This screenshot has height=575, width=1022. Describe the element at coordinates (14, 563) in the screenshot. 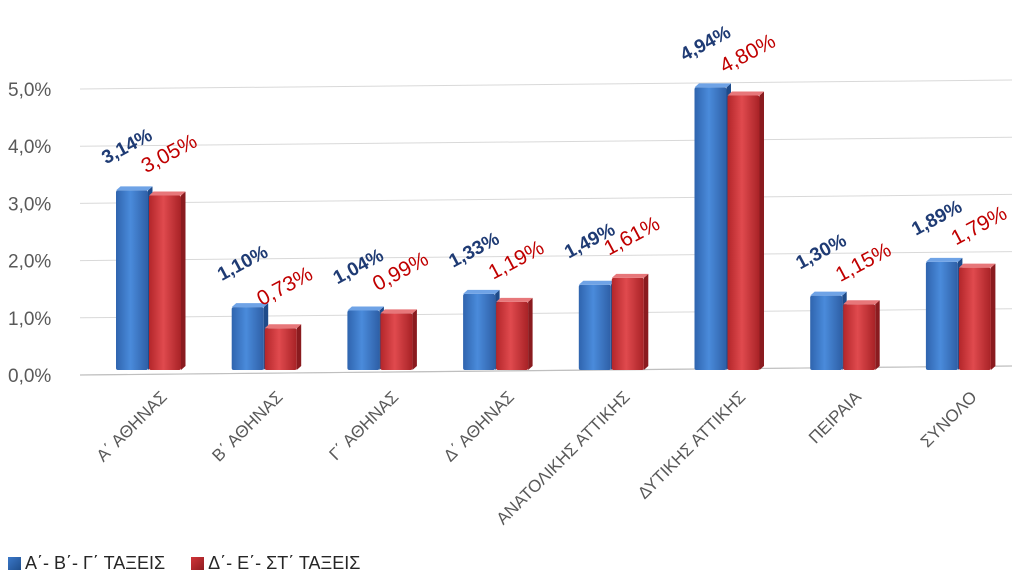

I see `legend-swatch-blue` at that location.